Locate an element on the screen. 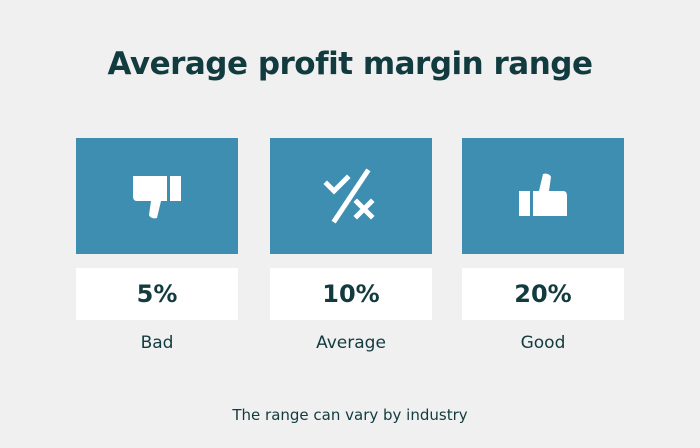 The width and height of the screenshot is (700, 448). card-average: 10% Average is located at coordinates (351, 245).